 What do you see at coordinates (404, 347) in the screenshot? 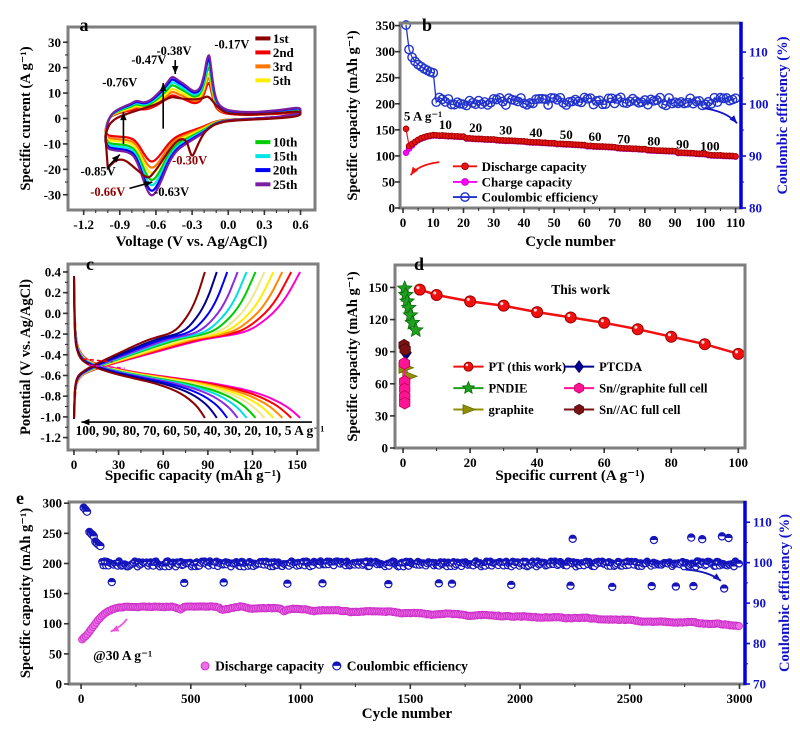
I see `series-sn-ac-full-cell` at bounding box center [404, 347].